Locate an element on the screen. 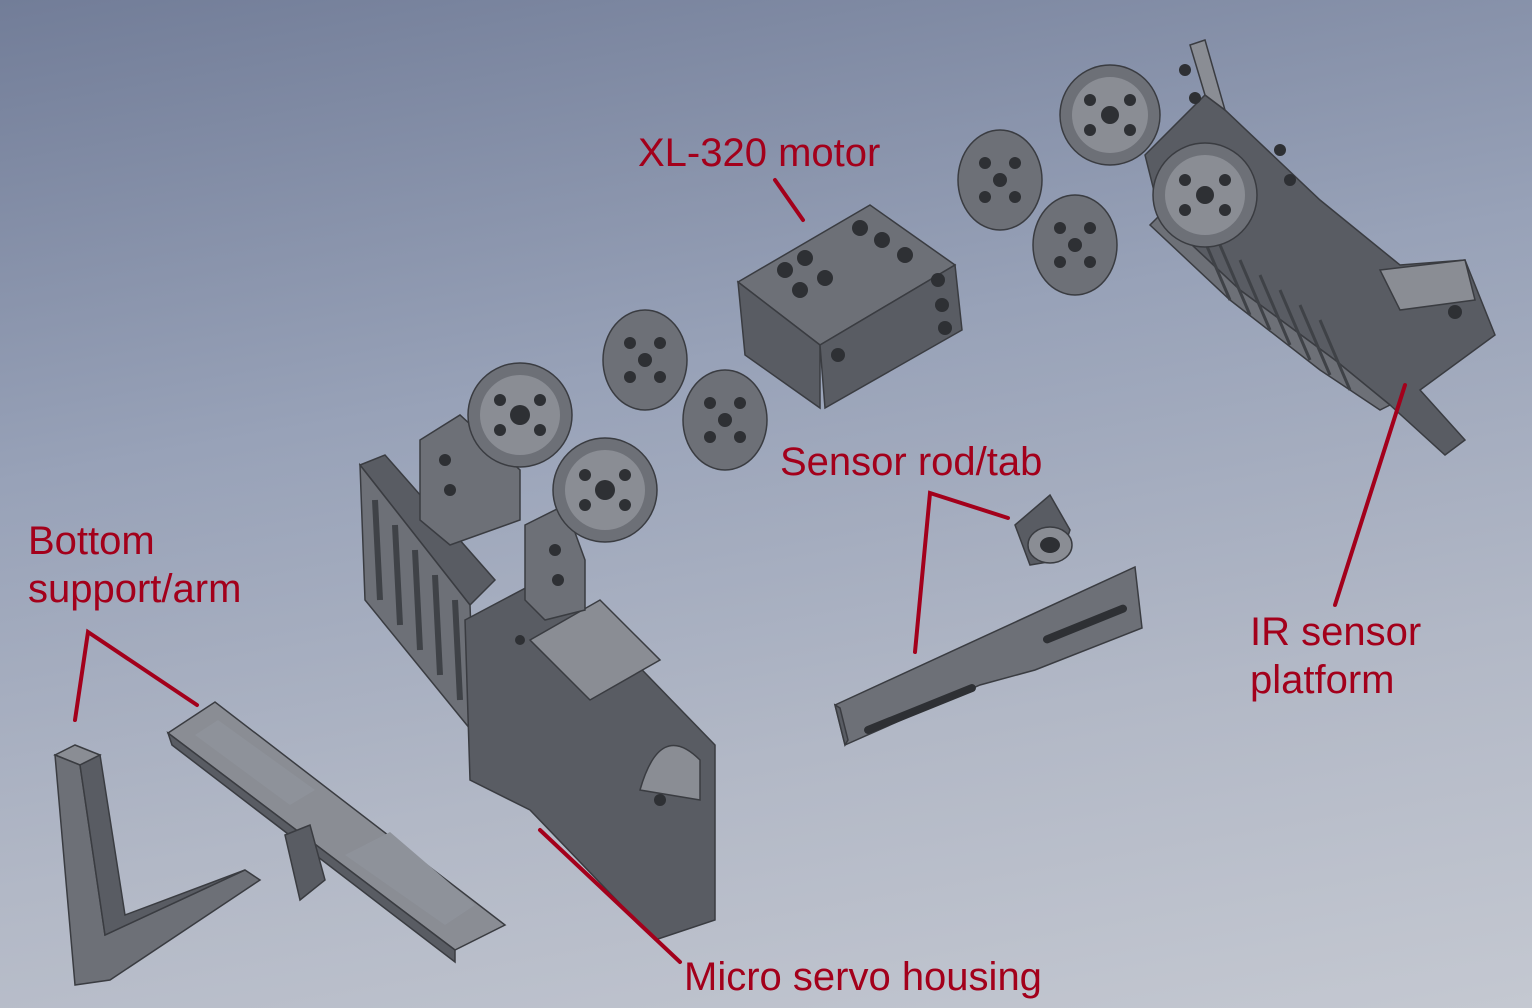  leader-motor is located at coordinates (789, 200).